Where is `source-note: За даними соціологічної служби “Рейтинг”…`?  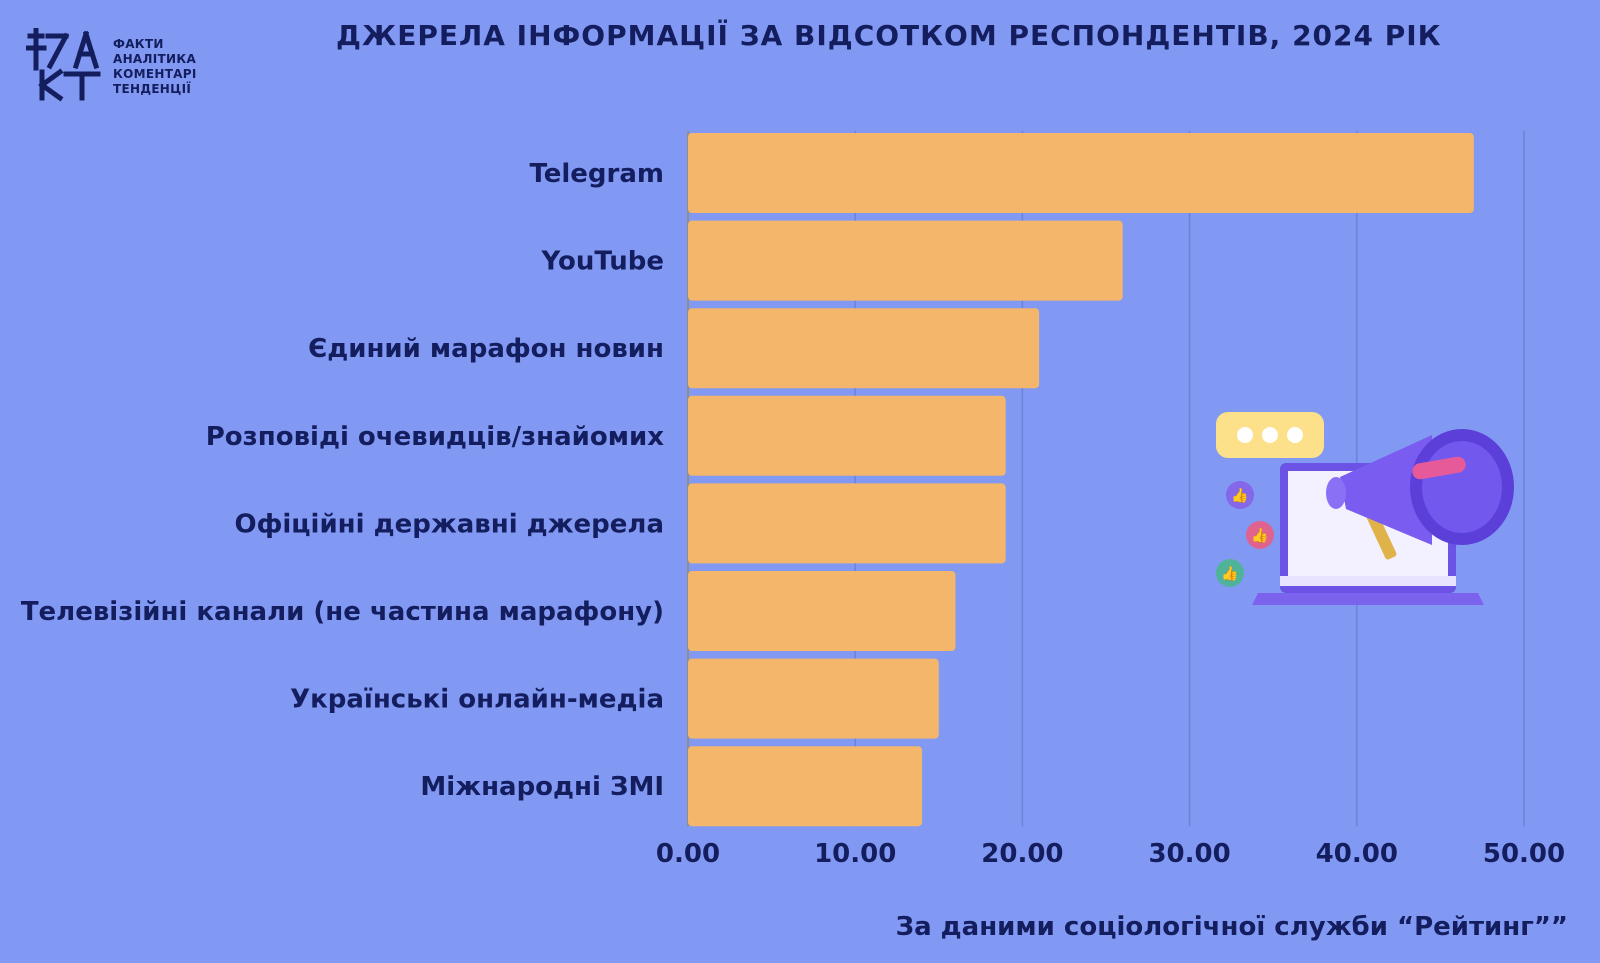
source-note: За даними соціологічної служби “Рейтинг”… is located at coordinates (1231, 927).